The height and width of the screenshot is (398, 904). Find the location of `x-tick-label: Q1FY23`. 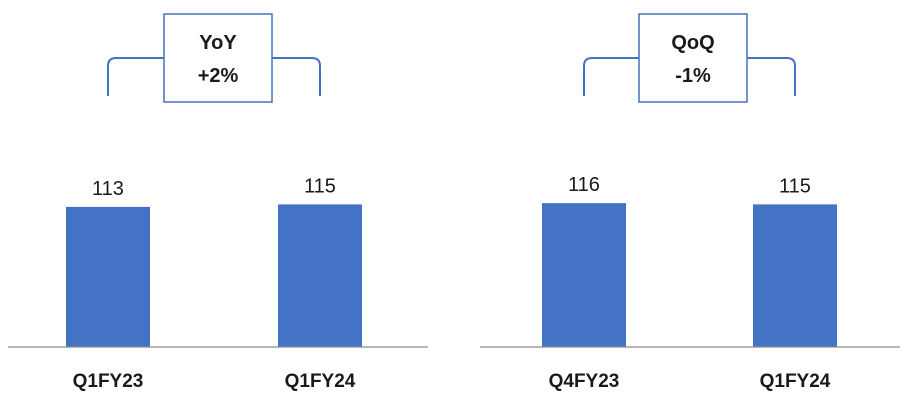

x-tick-label: Q1FY23 is located at coordinates (108, 381).